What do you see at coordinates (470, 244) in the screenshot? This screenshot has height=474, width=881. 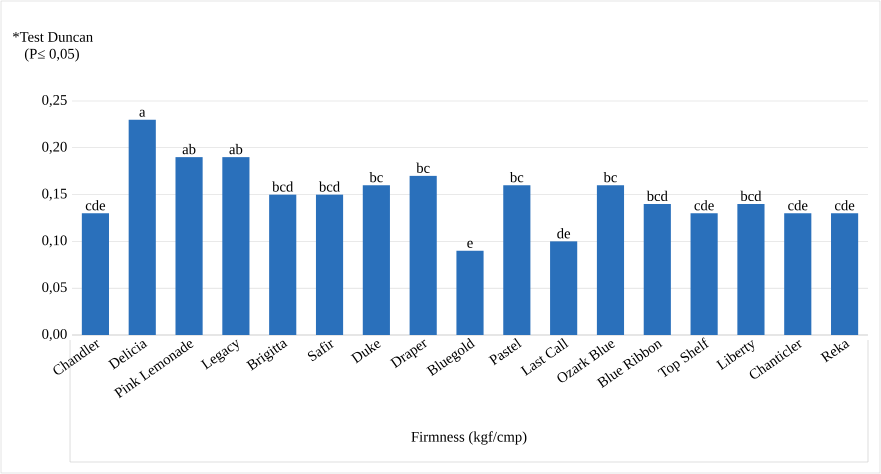 I see `data-label: e` at bounding box center [470, 244].